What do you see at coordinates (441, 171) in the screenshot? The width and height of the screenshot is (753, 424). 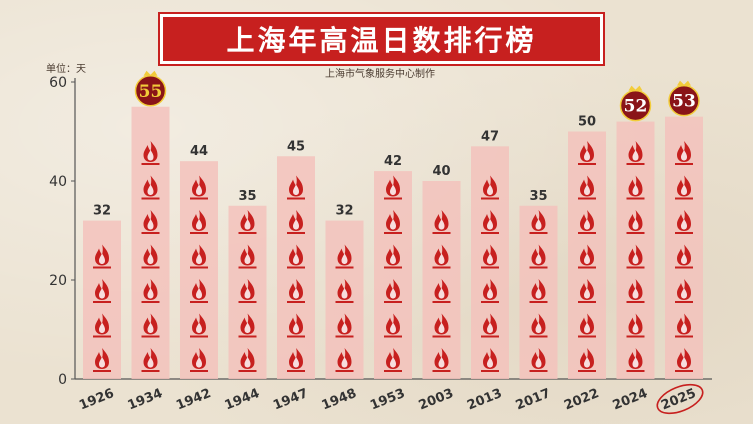 I see `data-label: 40` at bounding box center [441, 171].